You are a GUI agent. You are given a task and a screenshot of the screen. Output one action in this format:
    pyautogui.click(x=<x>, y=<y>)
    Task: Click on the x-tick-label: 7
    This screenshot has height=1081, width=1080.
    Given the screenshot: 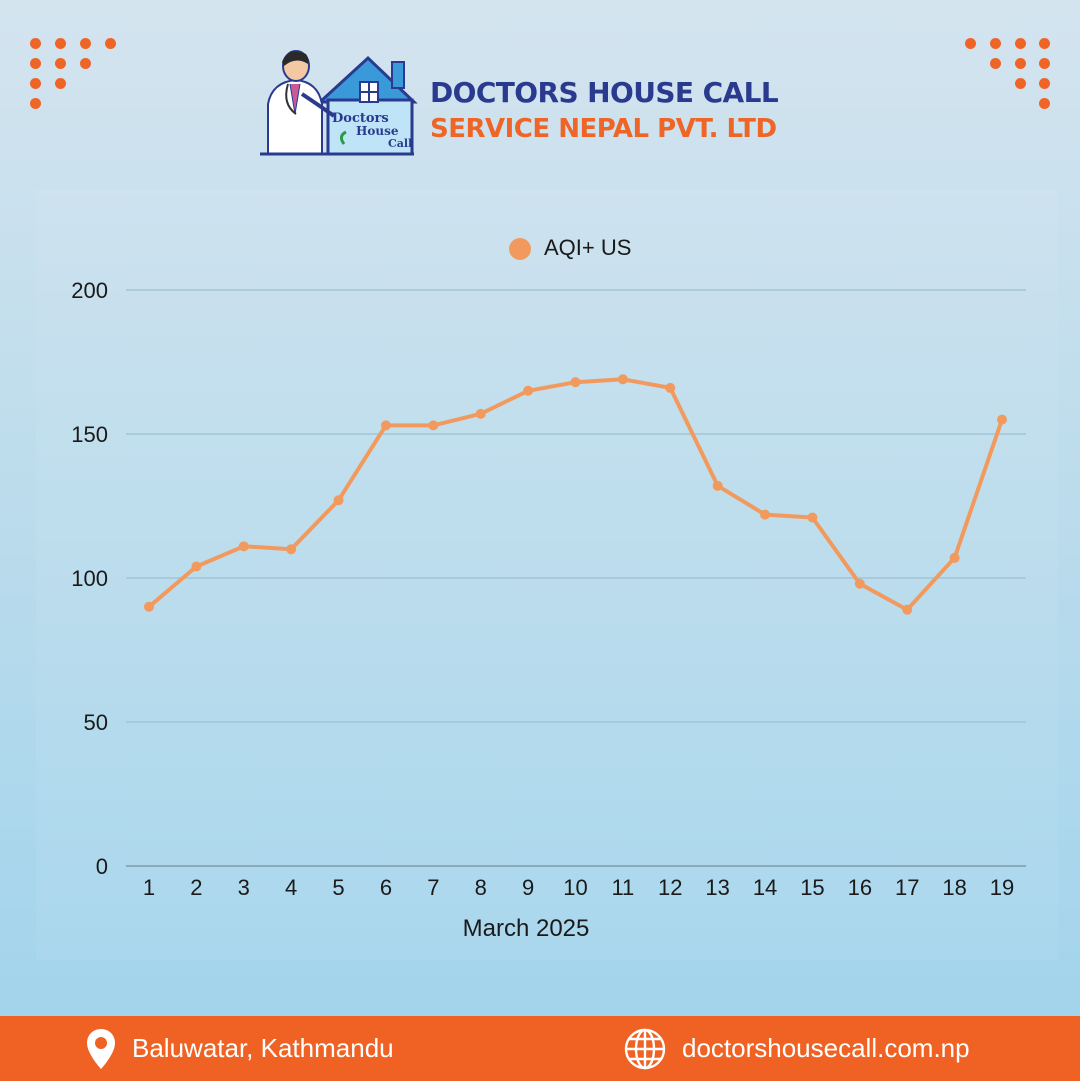 What is the action you would take?
    pyautogui.click(x=433, y=887)
    